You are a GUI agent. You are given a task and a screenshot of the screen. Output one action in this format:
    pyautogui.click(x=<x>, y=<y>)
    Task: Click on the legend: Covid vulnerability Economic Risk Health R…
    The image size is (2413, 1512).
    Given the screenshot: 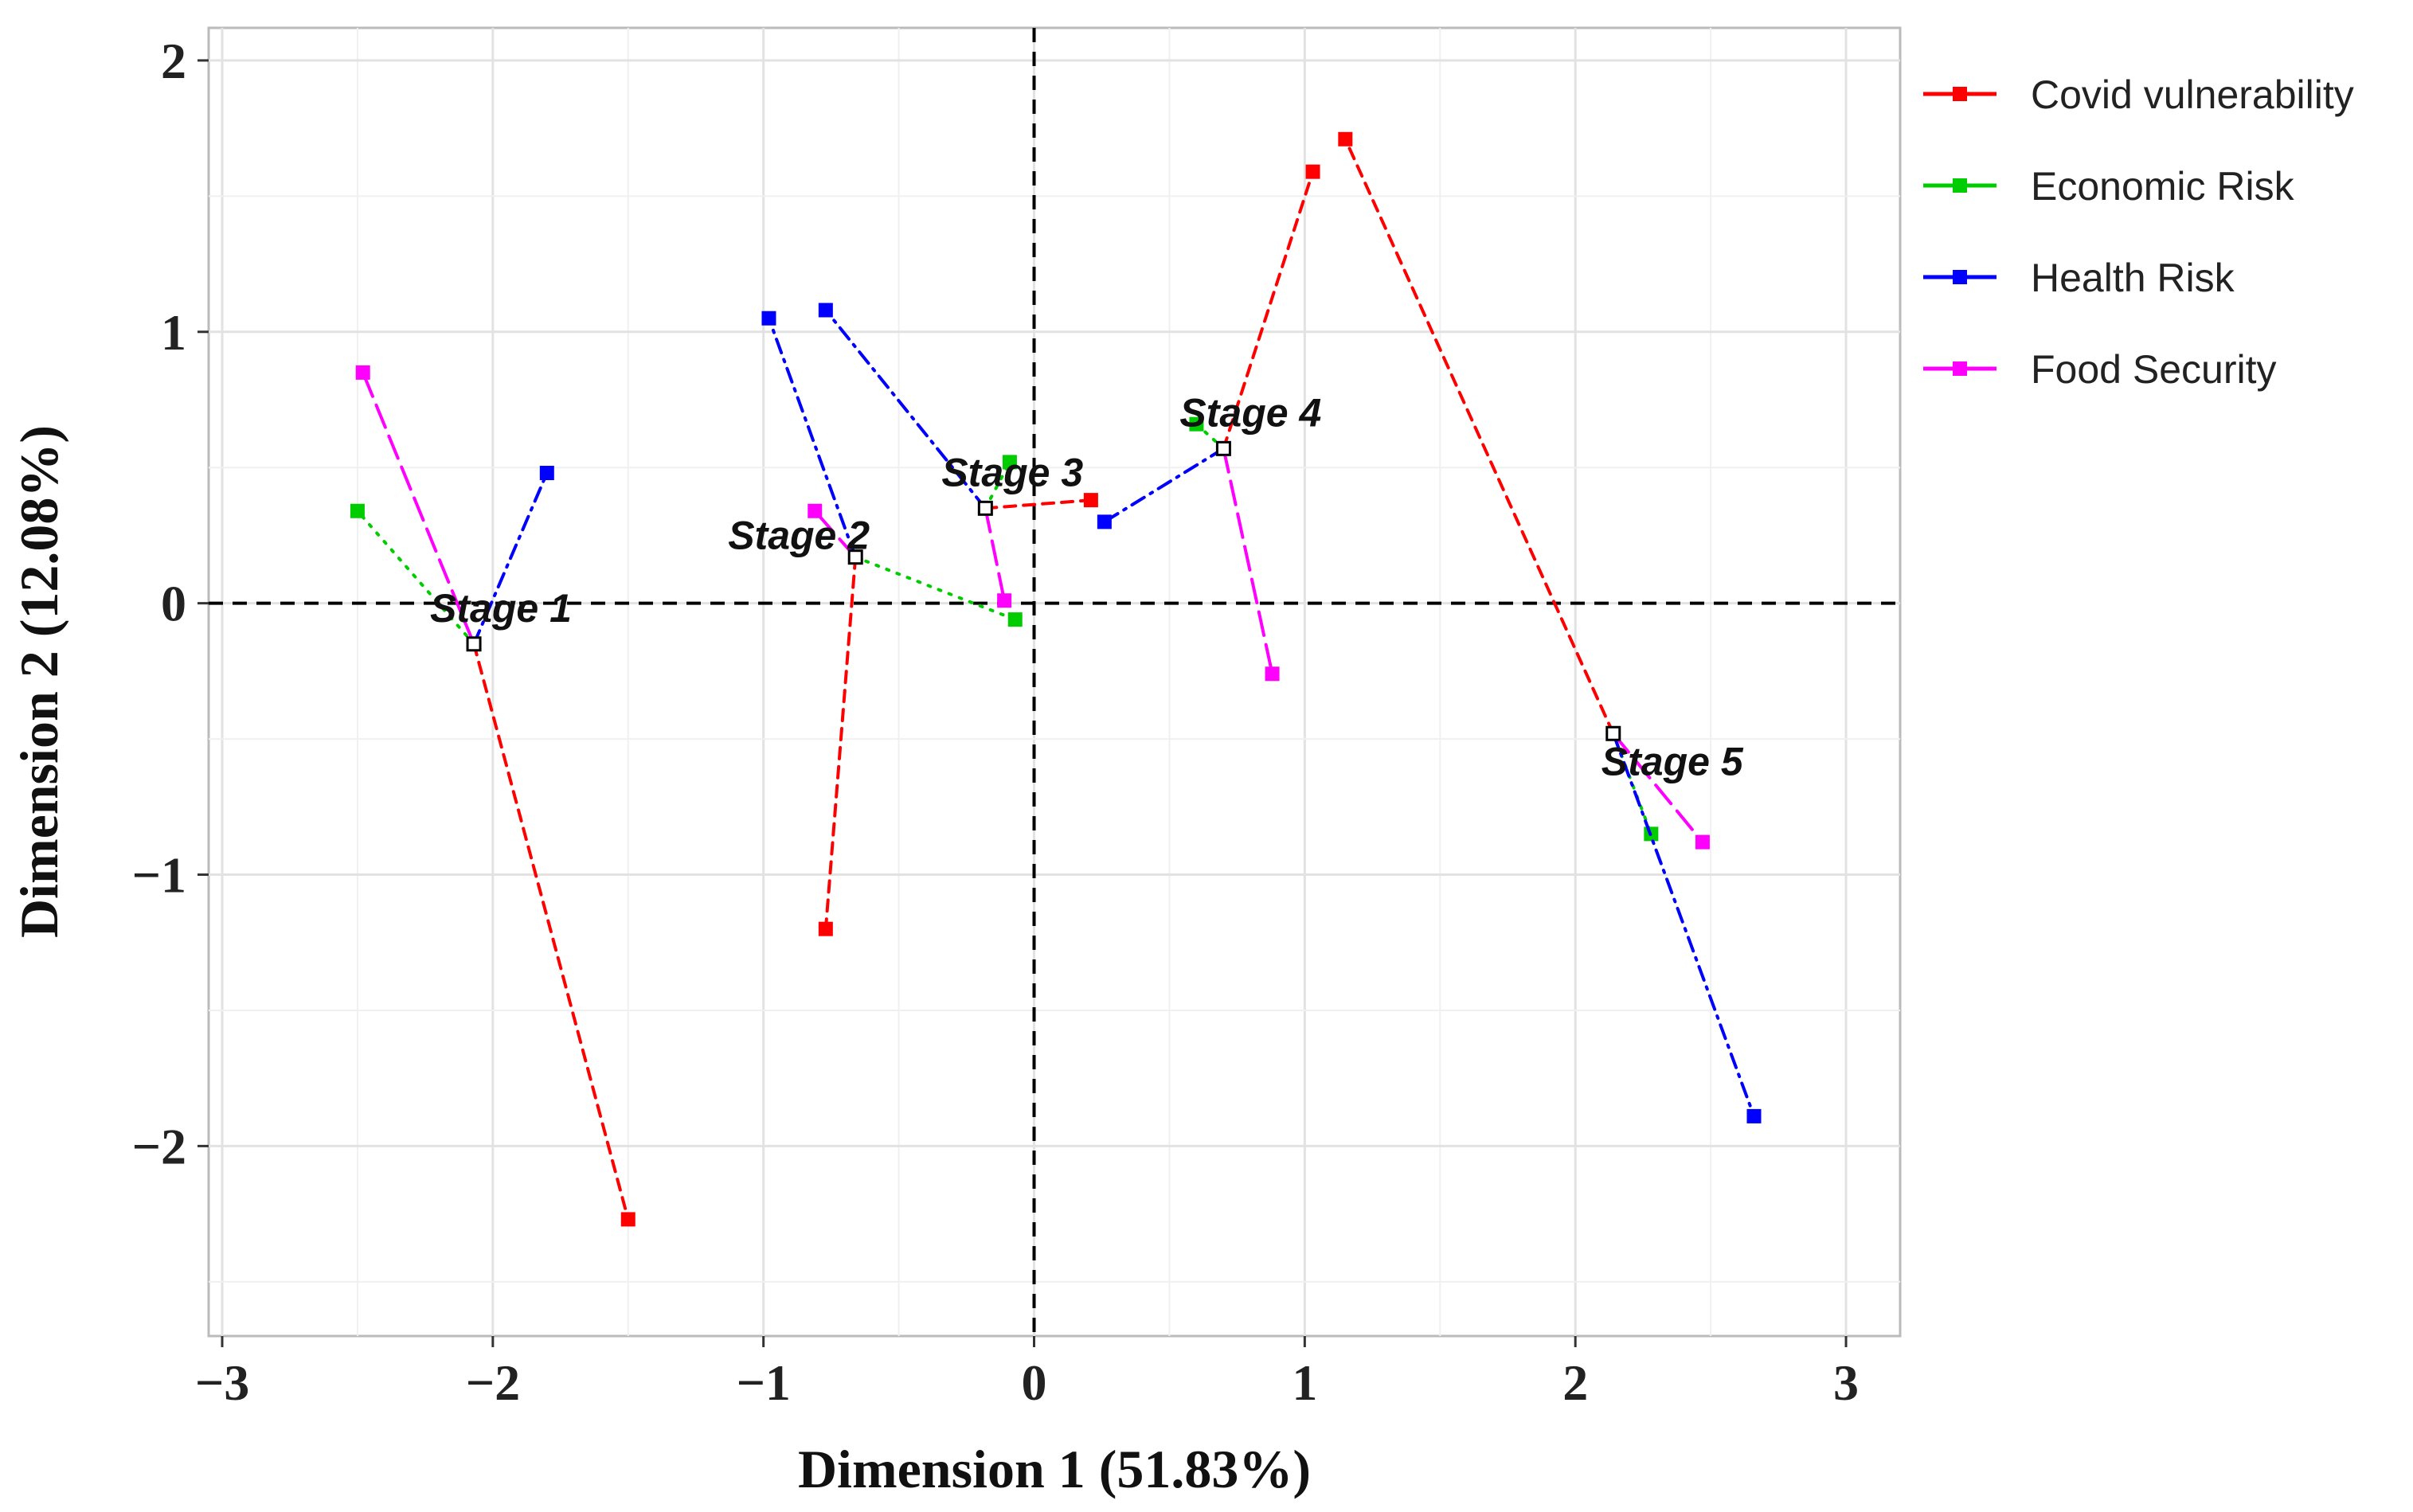 What is the action you would take?
    pyautogui.click(x=2138, y=232)
    